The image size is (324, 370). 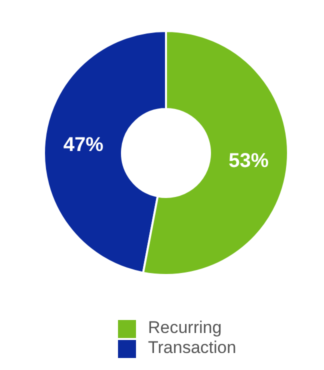 I want to click on legend-label: Transaction, so click(x=192, y=347).